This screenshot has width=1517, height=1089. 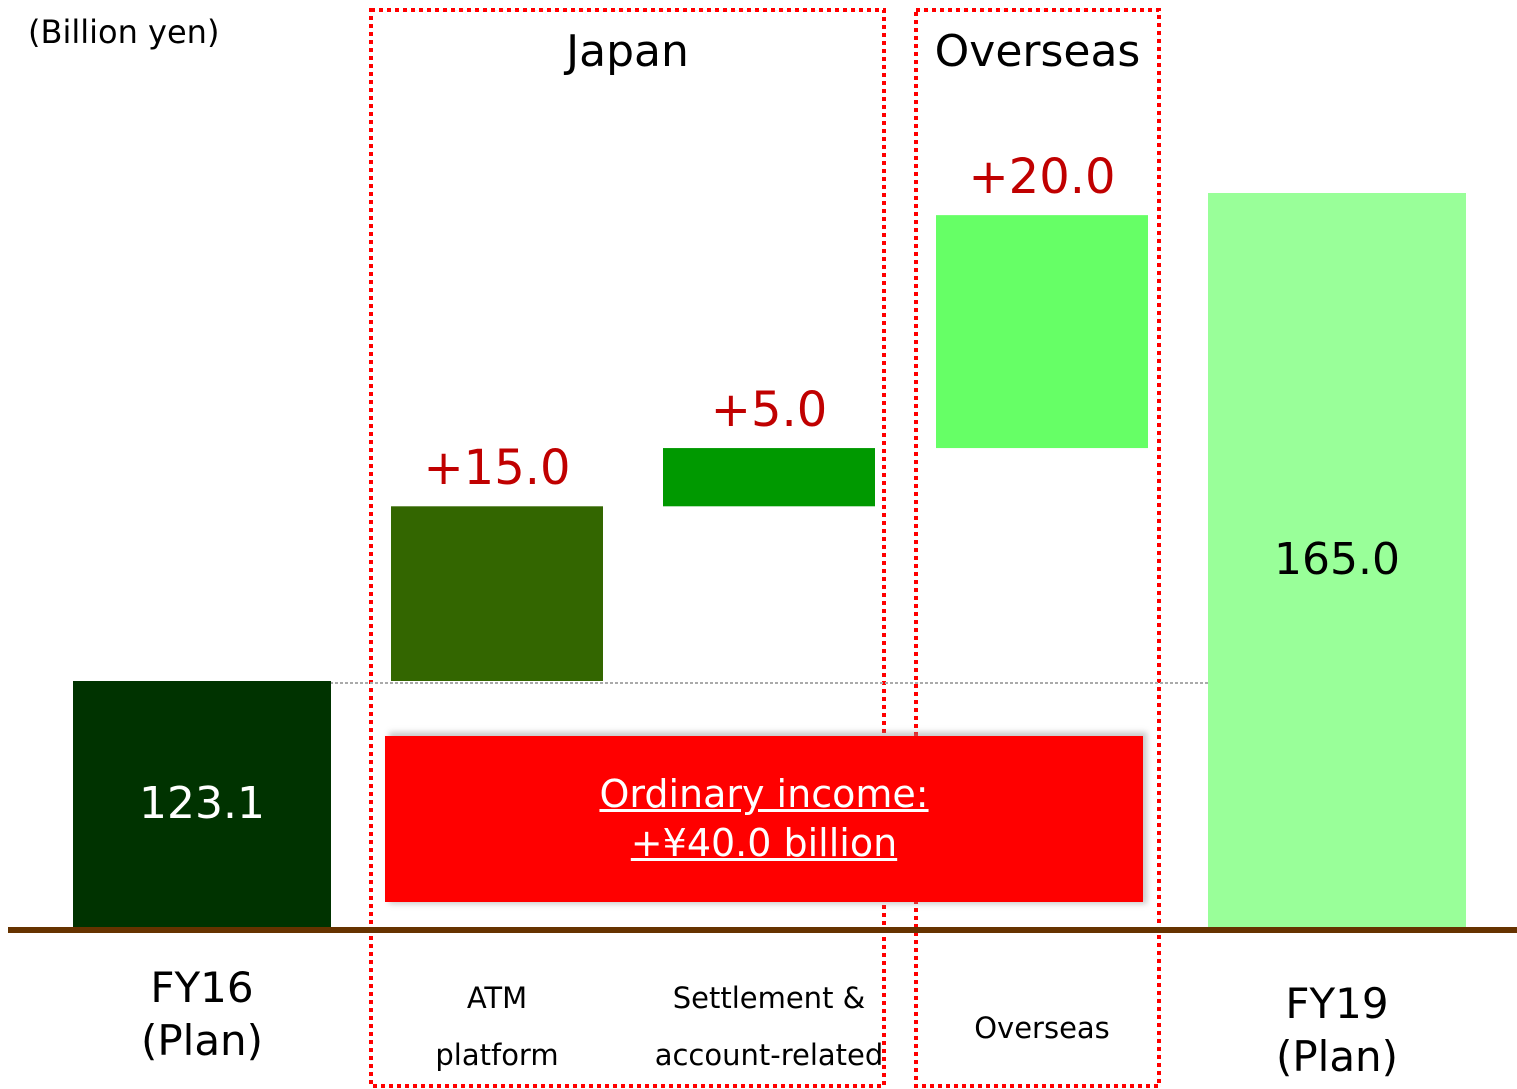 What do you see at coordinates (769, 410) in the screenshot?
I see `value-label: +5.0` at bounding box center [769, 410].